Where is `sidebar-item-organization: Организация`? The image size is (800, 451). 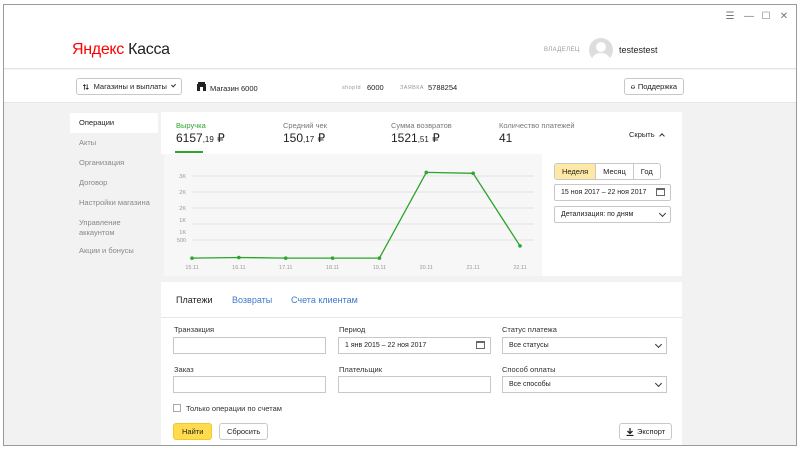
sidebar-item-organization: Организация is located at coordinates (102, 162).